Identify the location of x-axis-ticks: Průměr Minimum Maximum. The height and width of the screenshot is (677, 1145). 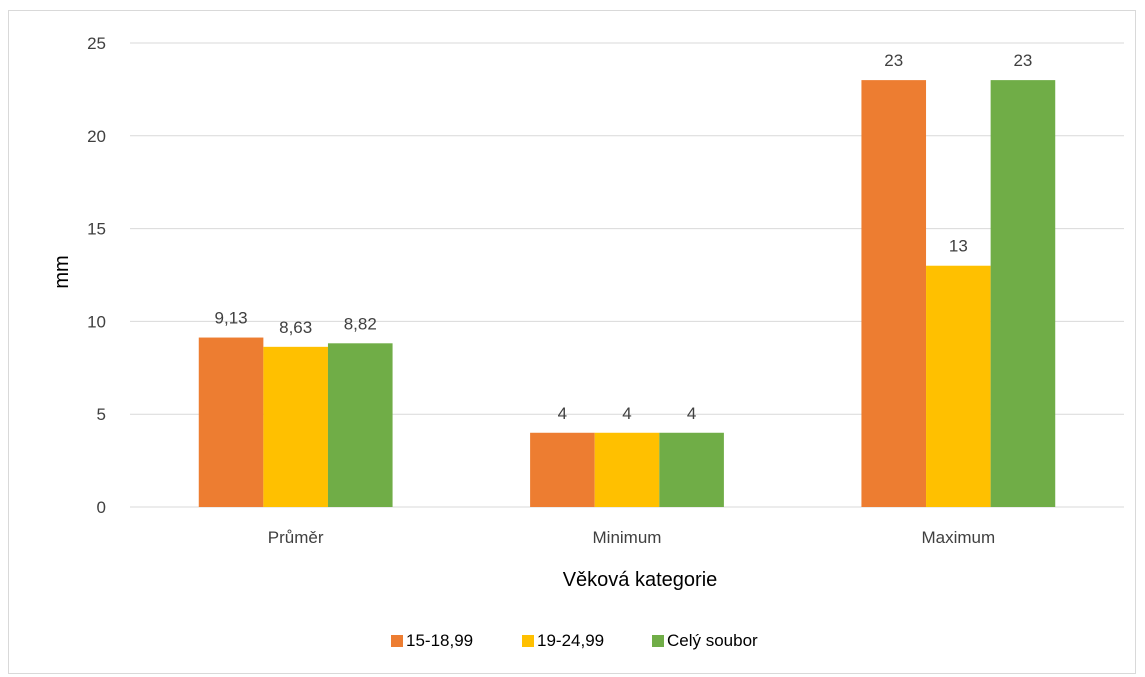
(631, 537).